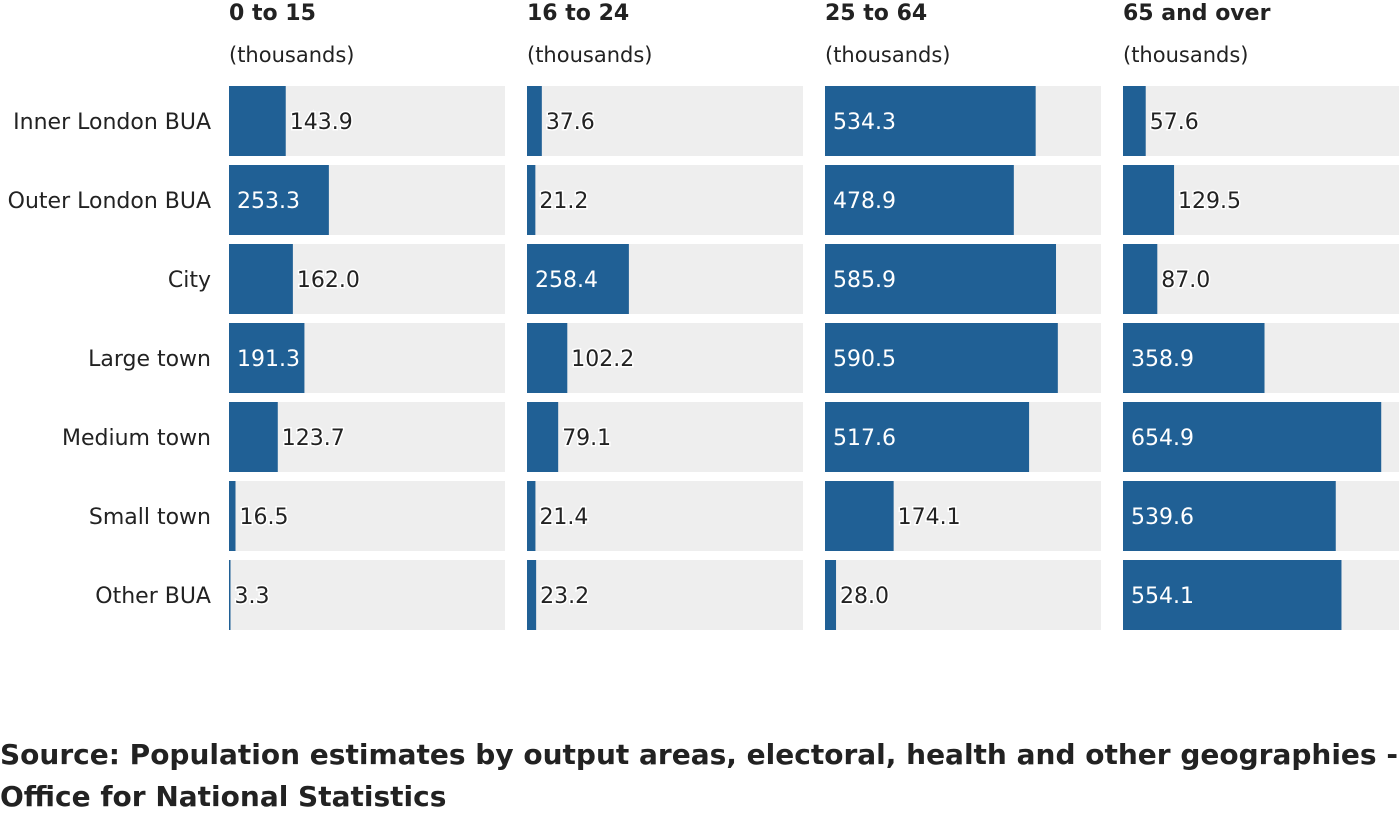 The height and width of the screenshot is (818, 1399). Describe the element at coordinates (136, 438) in the screenshot. I see `category-label: Medium town` at that location.